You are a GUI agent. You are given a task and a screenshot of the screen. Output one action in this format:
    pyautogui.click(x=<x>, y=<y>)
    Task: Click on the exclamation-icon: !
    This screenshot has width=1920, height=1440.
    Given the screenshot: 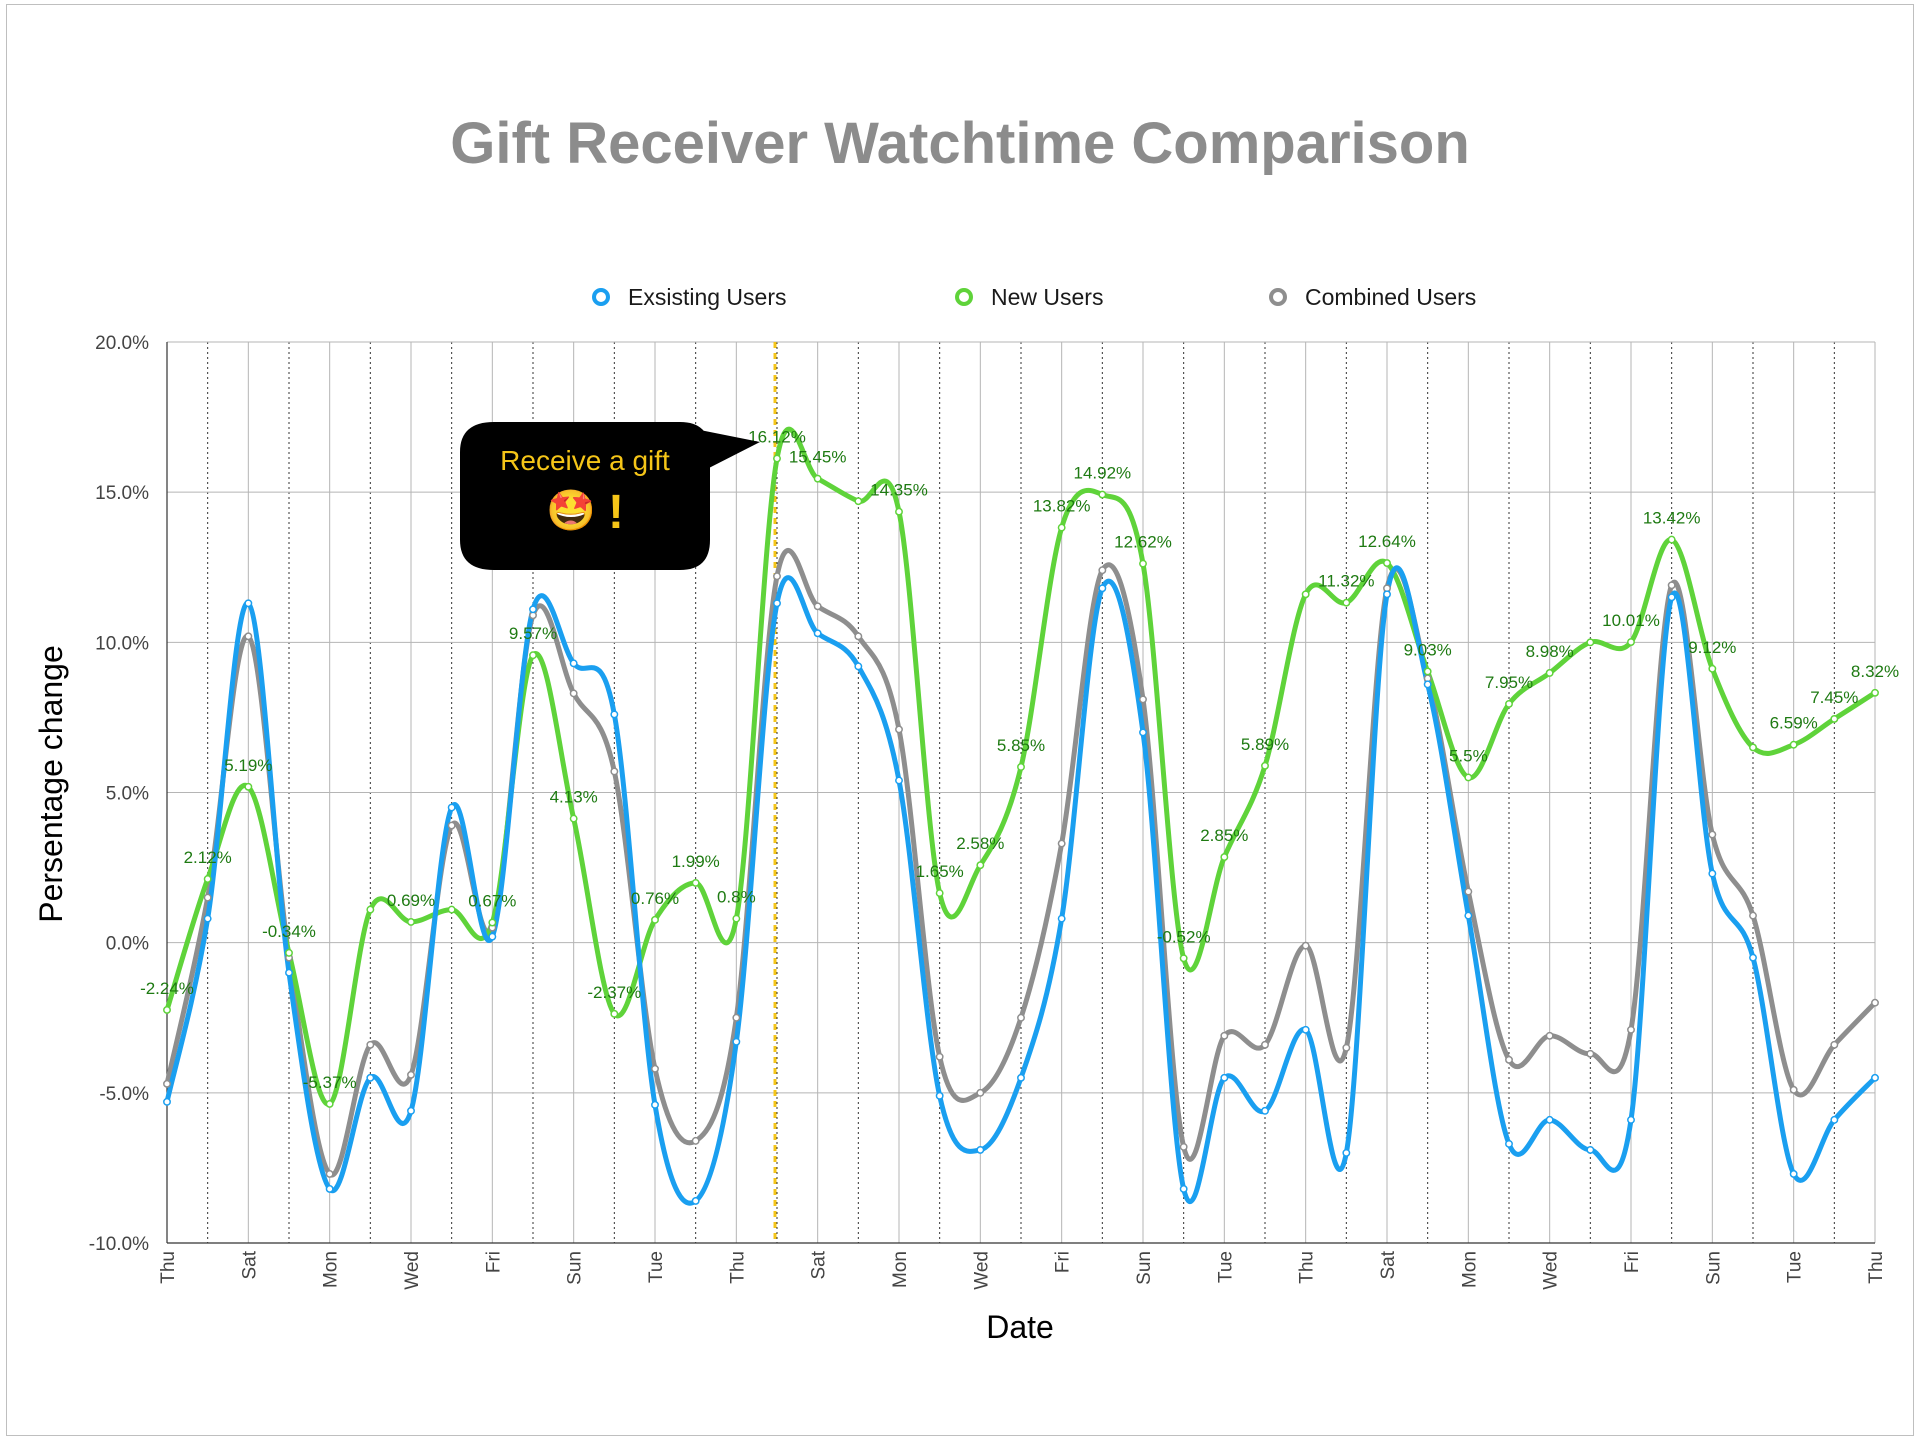 What is the action you would take?
    pyautogui.click(x=616, y=512)
    